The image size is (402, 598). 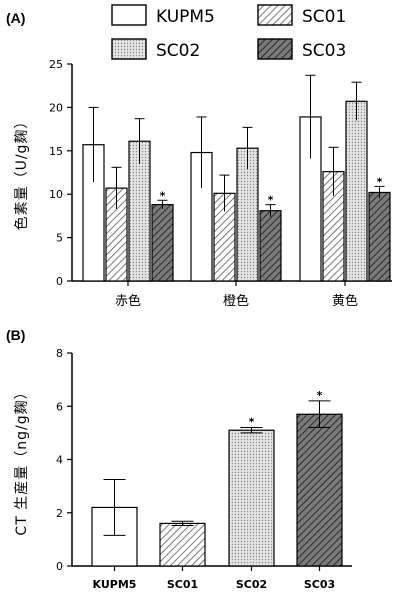 What do you see at coordinates (16, 335) in the screenshot?
I see `panel-label-b: (B)` at bounding box center [16, 335].